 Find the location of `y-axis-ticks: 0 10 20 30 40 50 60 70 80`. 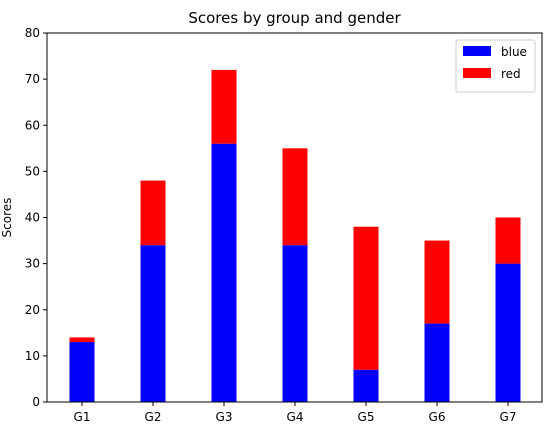

y-axis-ticks: 0 10 20 30 40 50 60 70 80 is located at coordinates (36, 217).